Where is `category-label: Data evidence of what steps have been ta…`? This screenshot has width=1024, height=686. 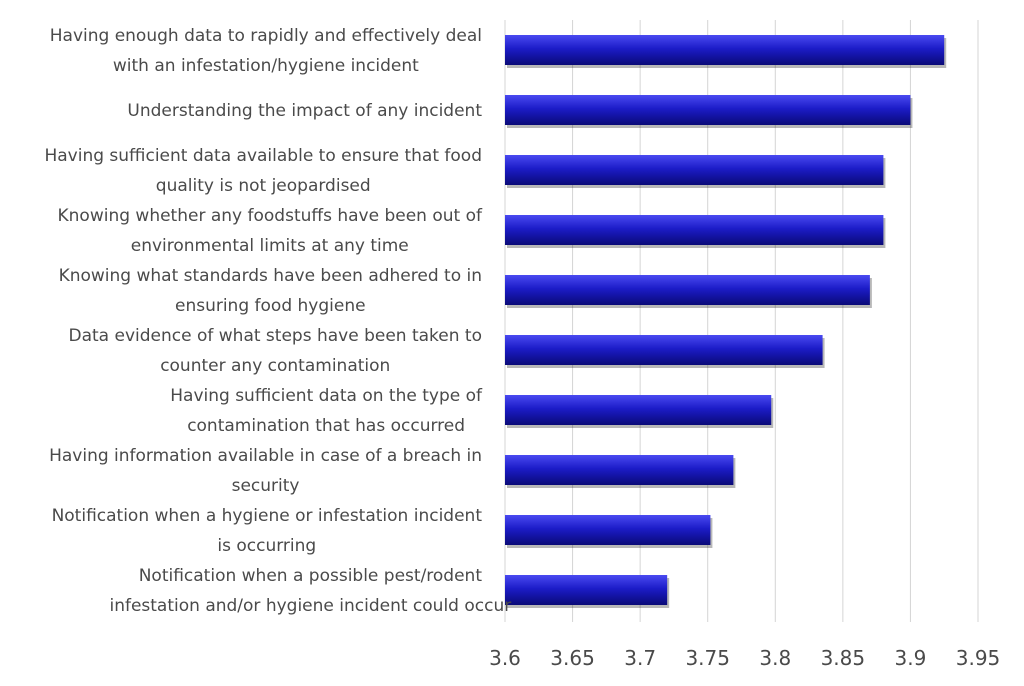 category-label: Data evidence of what steps have been ta… is located at coordinates (276, 351).